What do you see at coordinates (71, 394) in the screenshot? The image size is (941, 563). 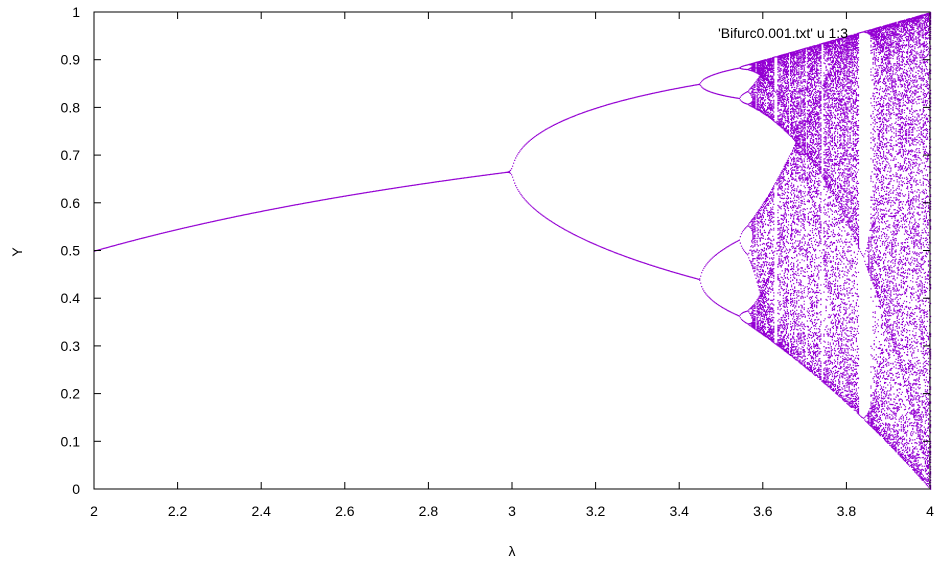 I see `y-tick-label: 0.2` at bounding box center [71, 394].